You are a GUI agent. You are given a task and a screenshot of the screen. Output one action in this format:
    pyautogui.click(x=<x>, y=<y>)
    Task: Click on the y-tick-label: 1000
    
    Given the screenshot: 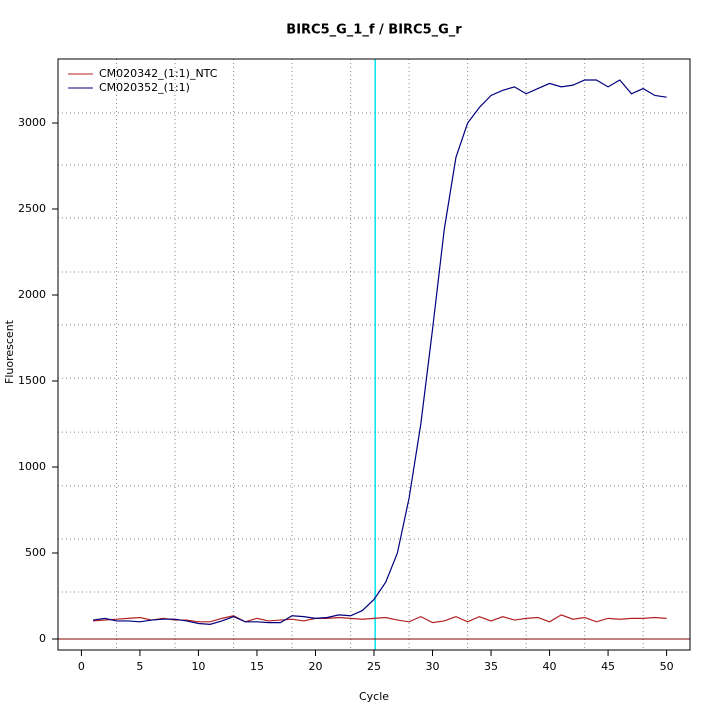 What is the action you would take?
    pyautogui.click(x=32, y=466)
    